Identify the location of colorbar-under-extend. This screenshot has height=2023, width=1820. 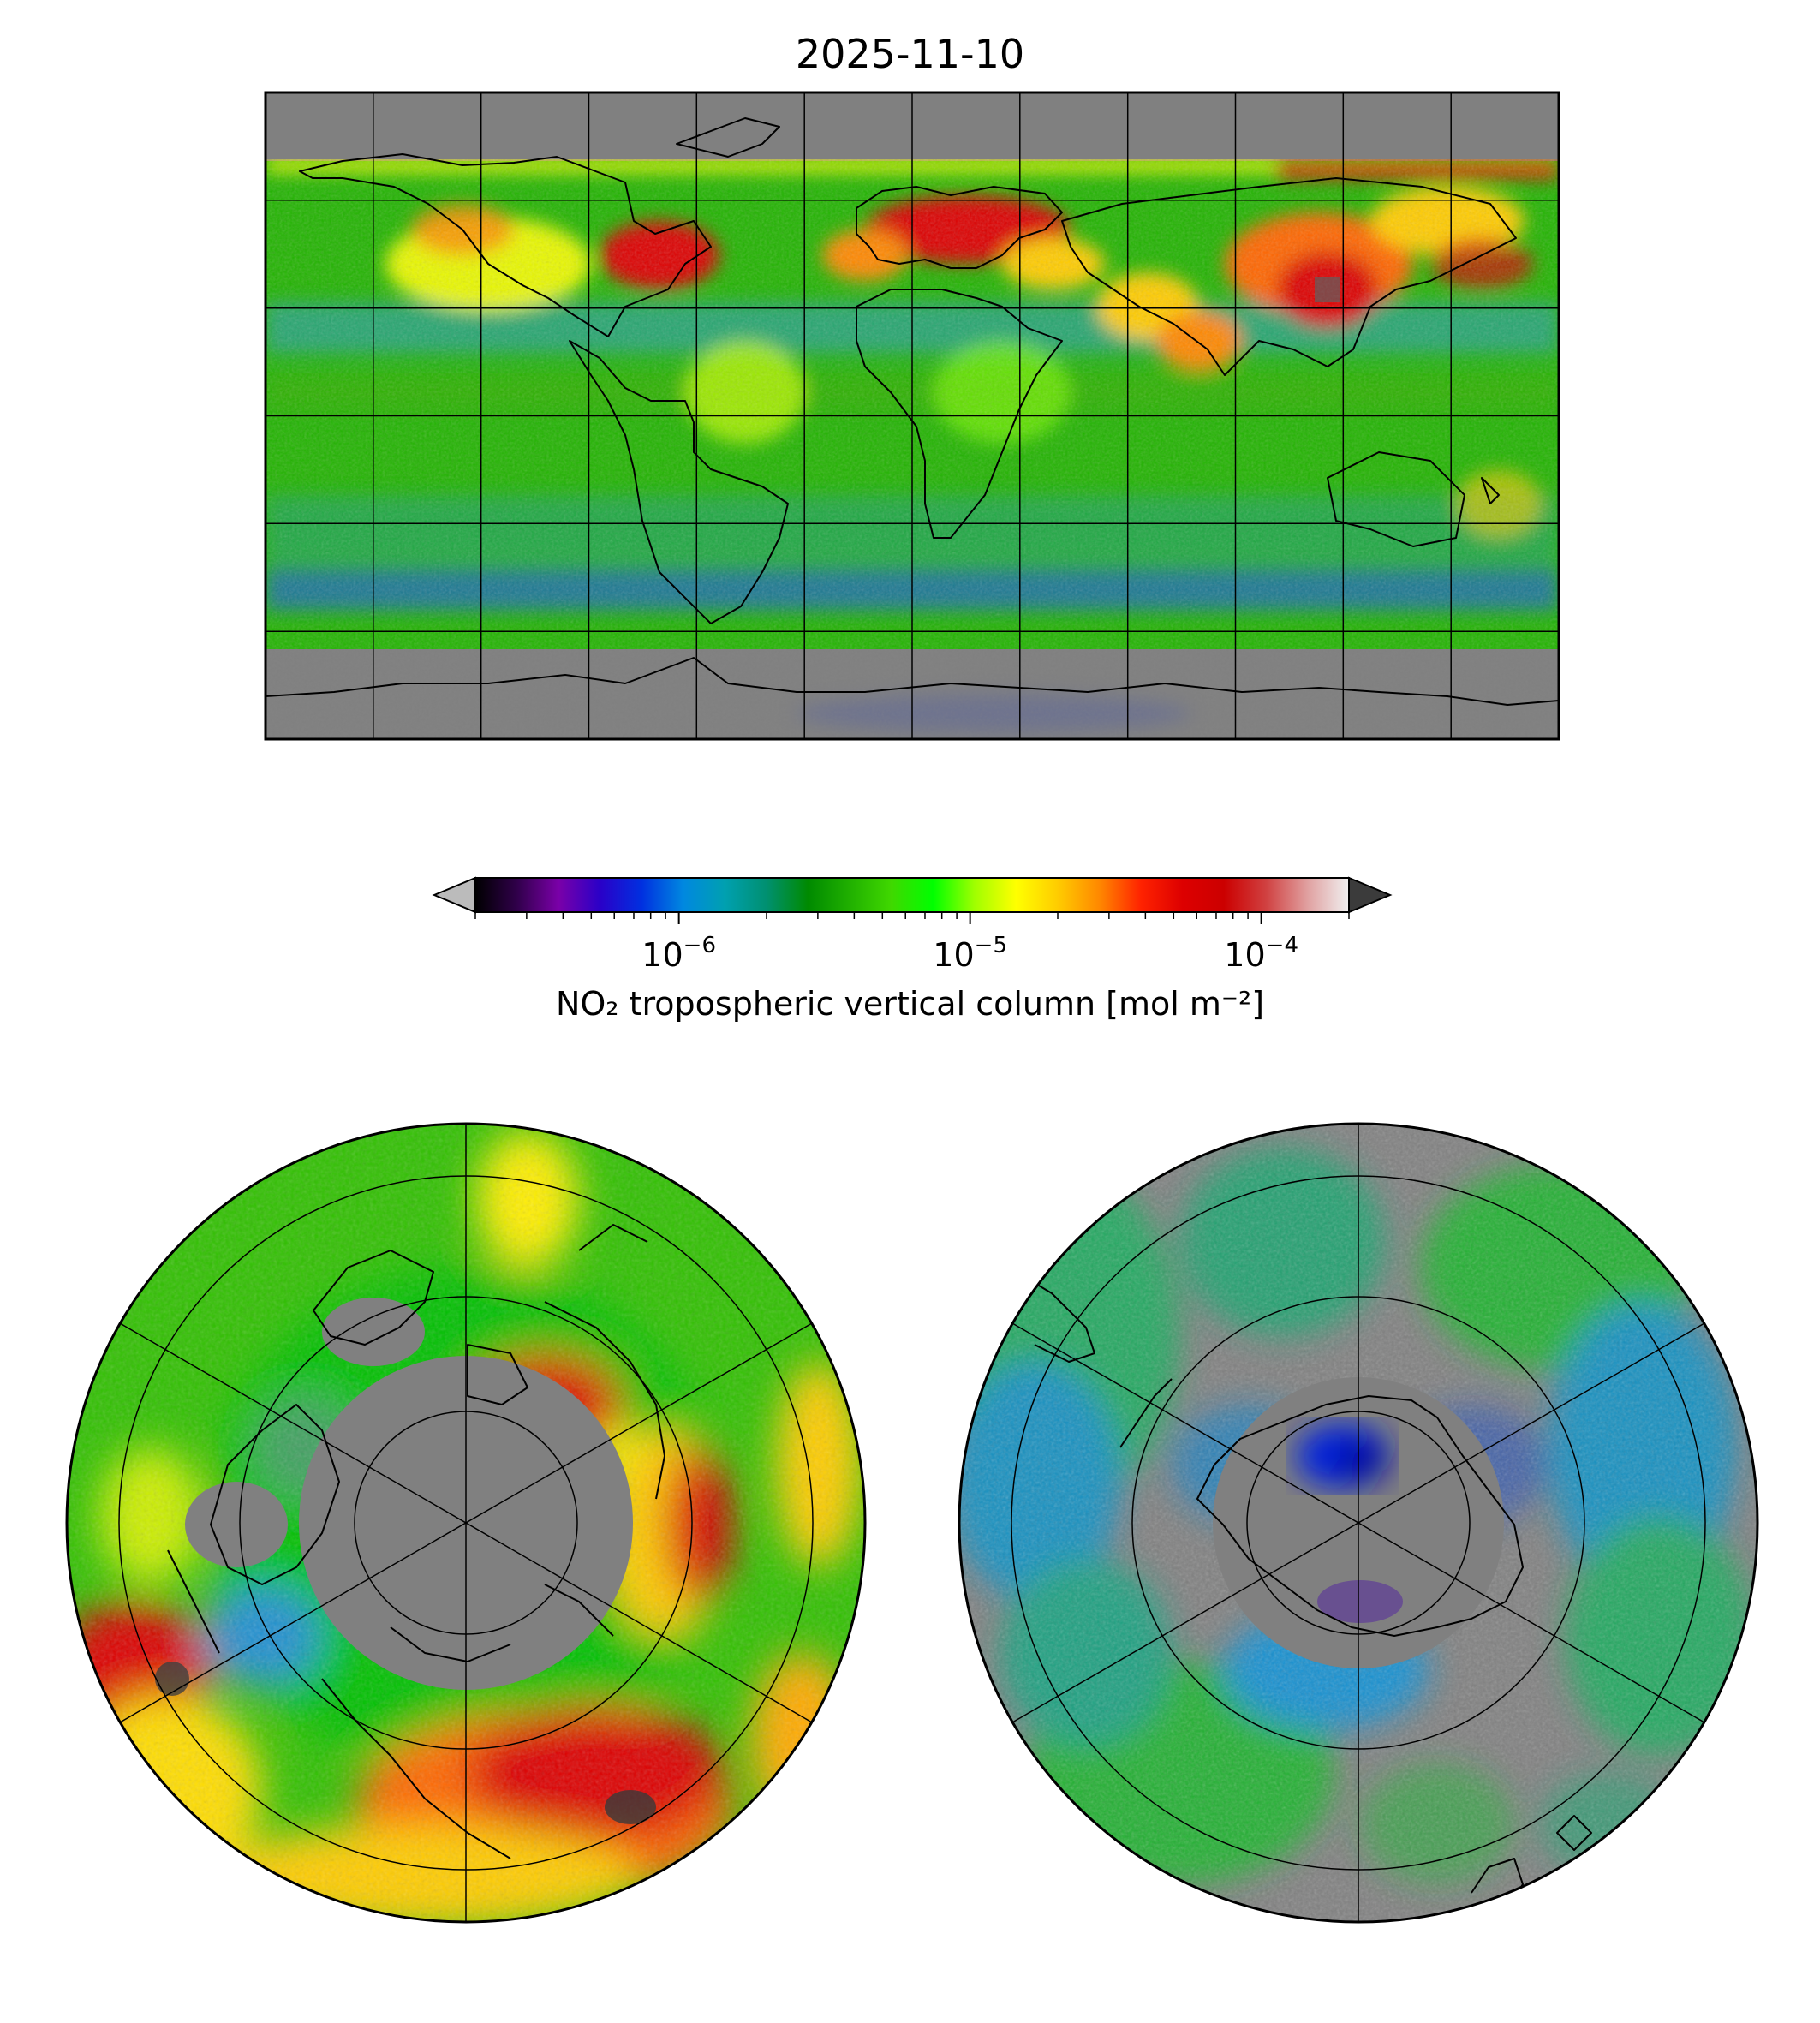
(454, 895).